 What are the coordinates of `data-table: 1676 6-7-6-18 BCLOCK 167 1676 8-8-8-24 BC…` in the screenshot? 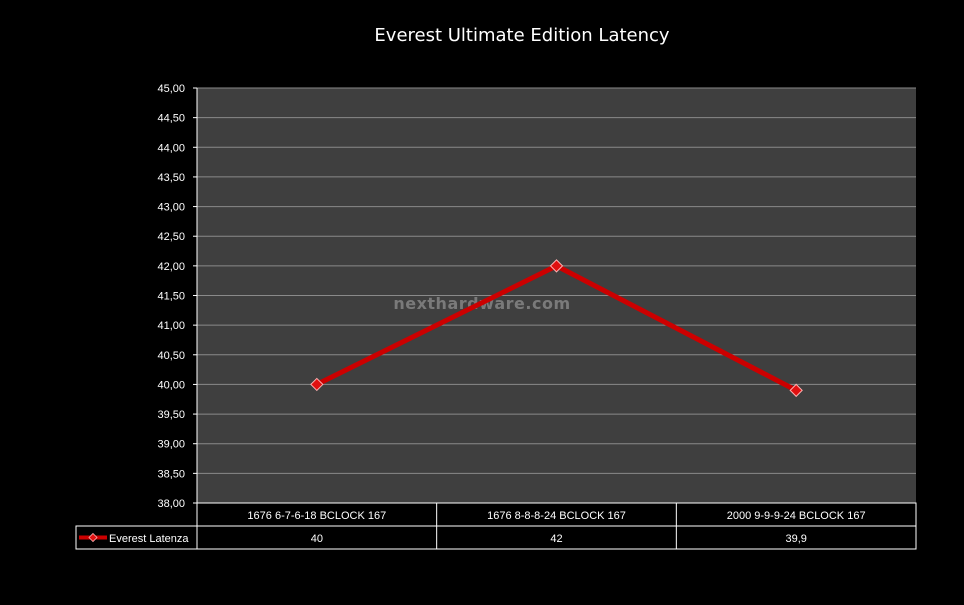 It's located at (496, 526).